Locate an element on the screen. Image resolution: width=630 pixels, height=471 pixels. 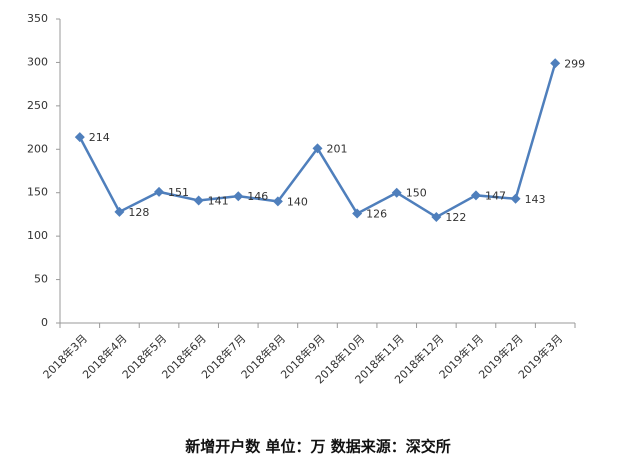
data-label: 147 is located at coordinates (495, 195).